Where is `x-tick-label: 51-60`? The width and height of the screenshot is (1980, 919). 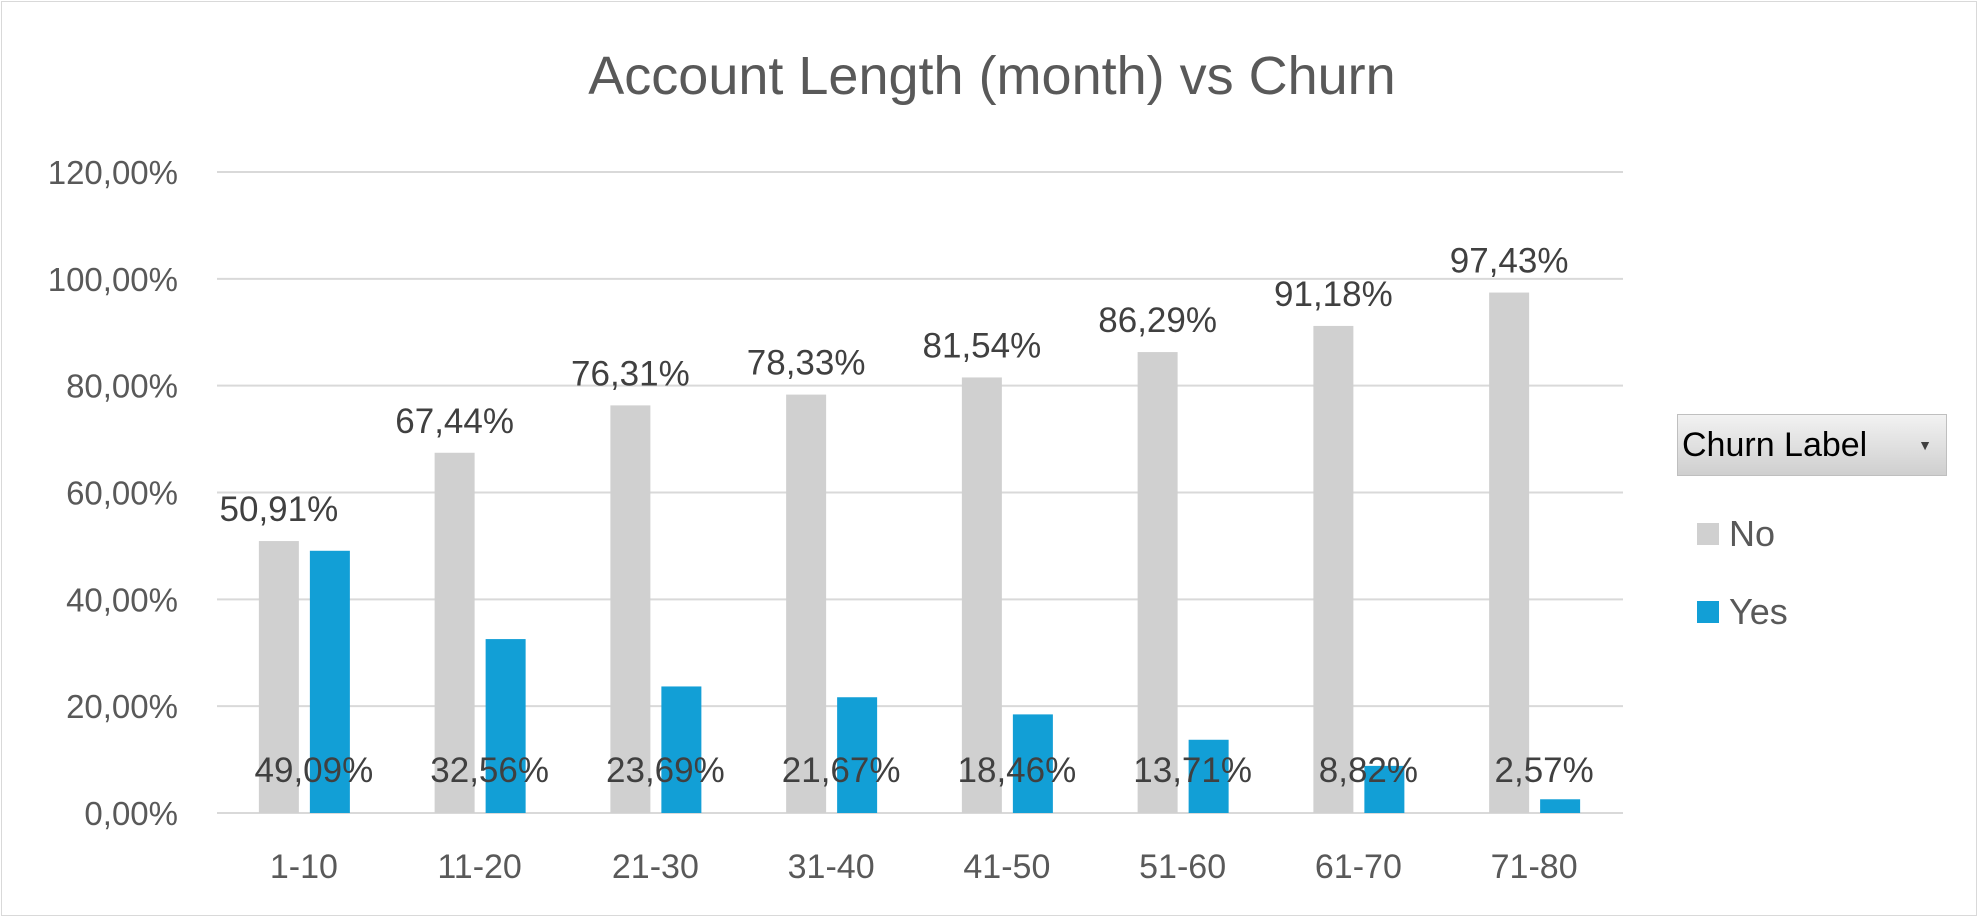
x-tick-label: 51-60 is located at coordinates (1182, 867).